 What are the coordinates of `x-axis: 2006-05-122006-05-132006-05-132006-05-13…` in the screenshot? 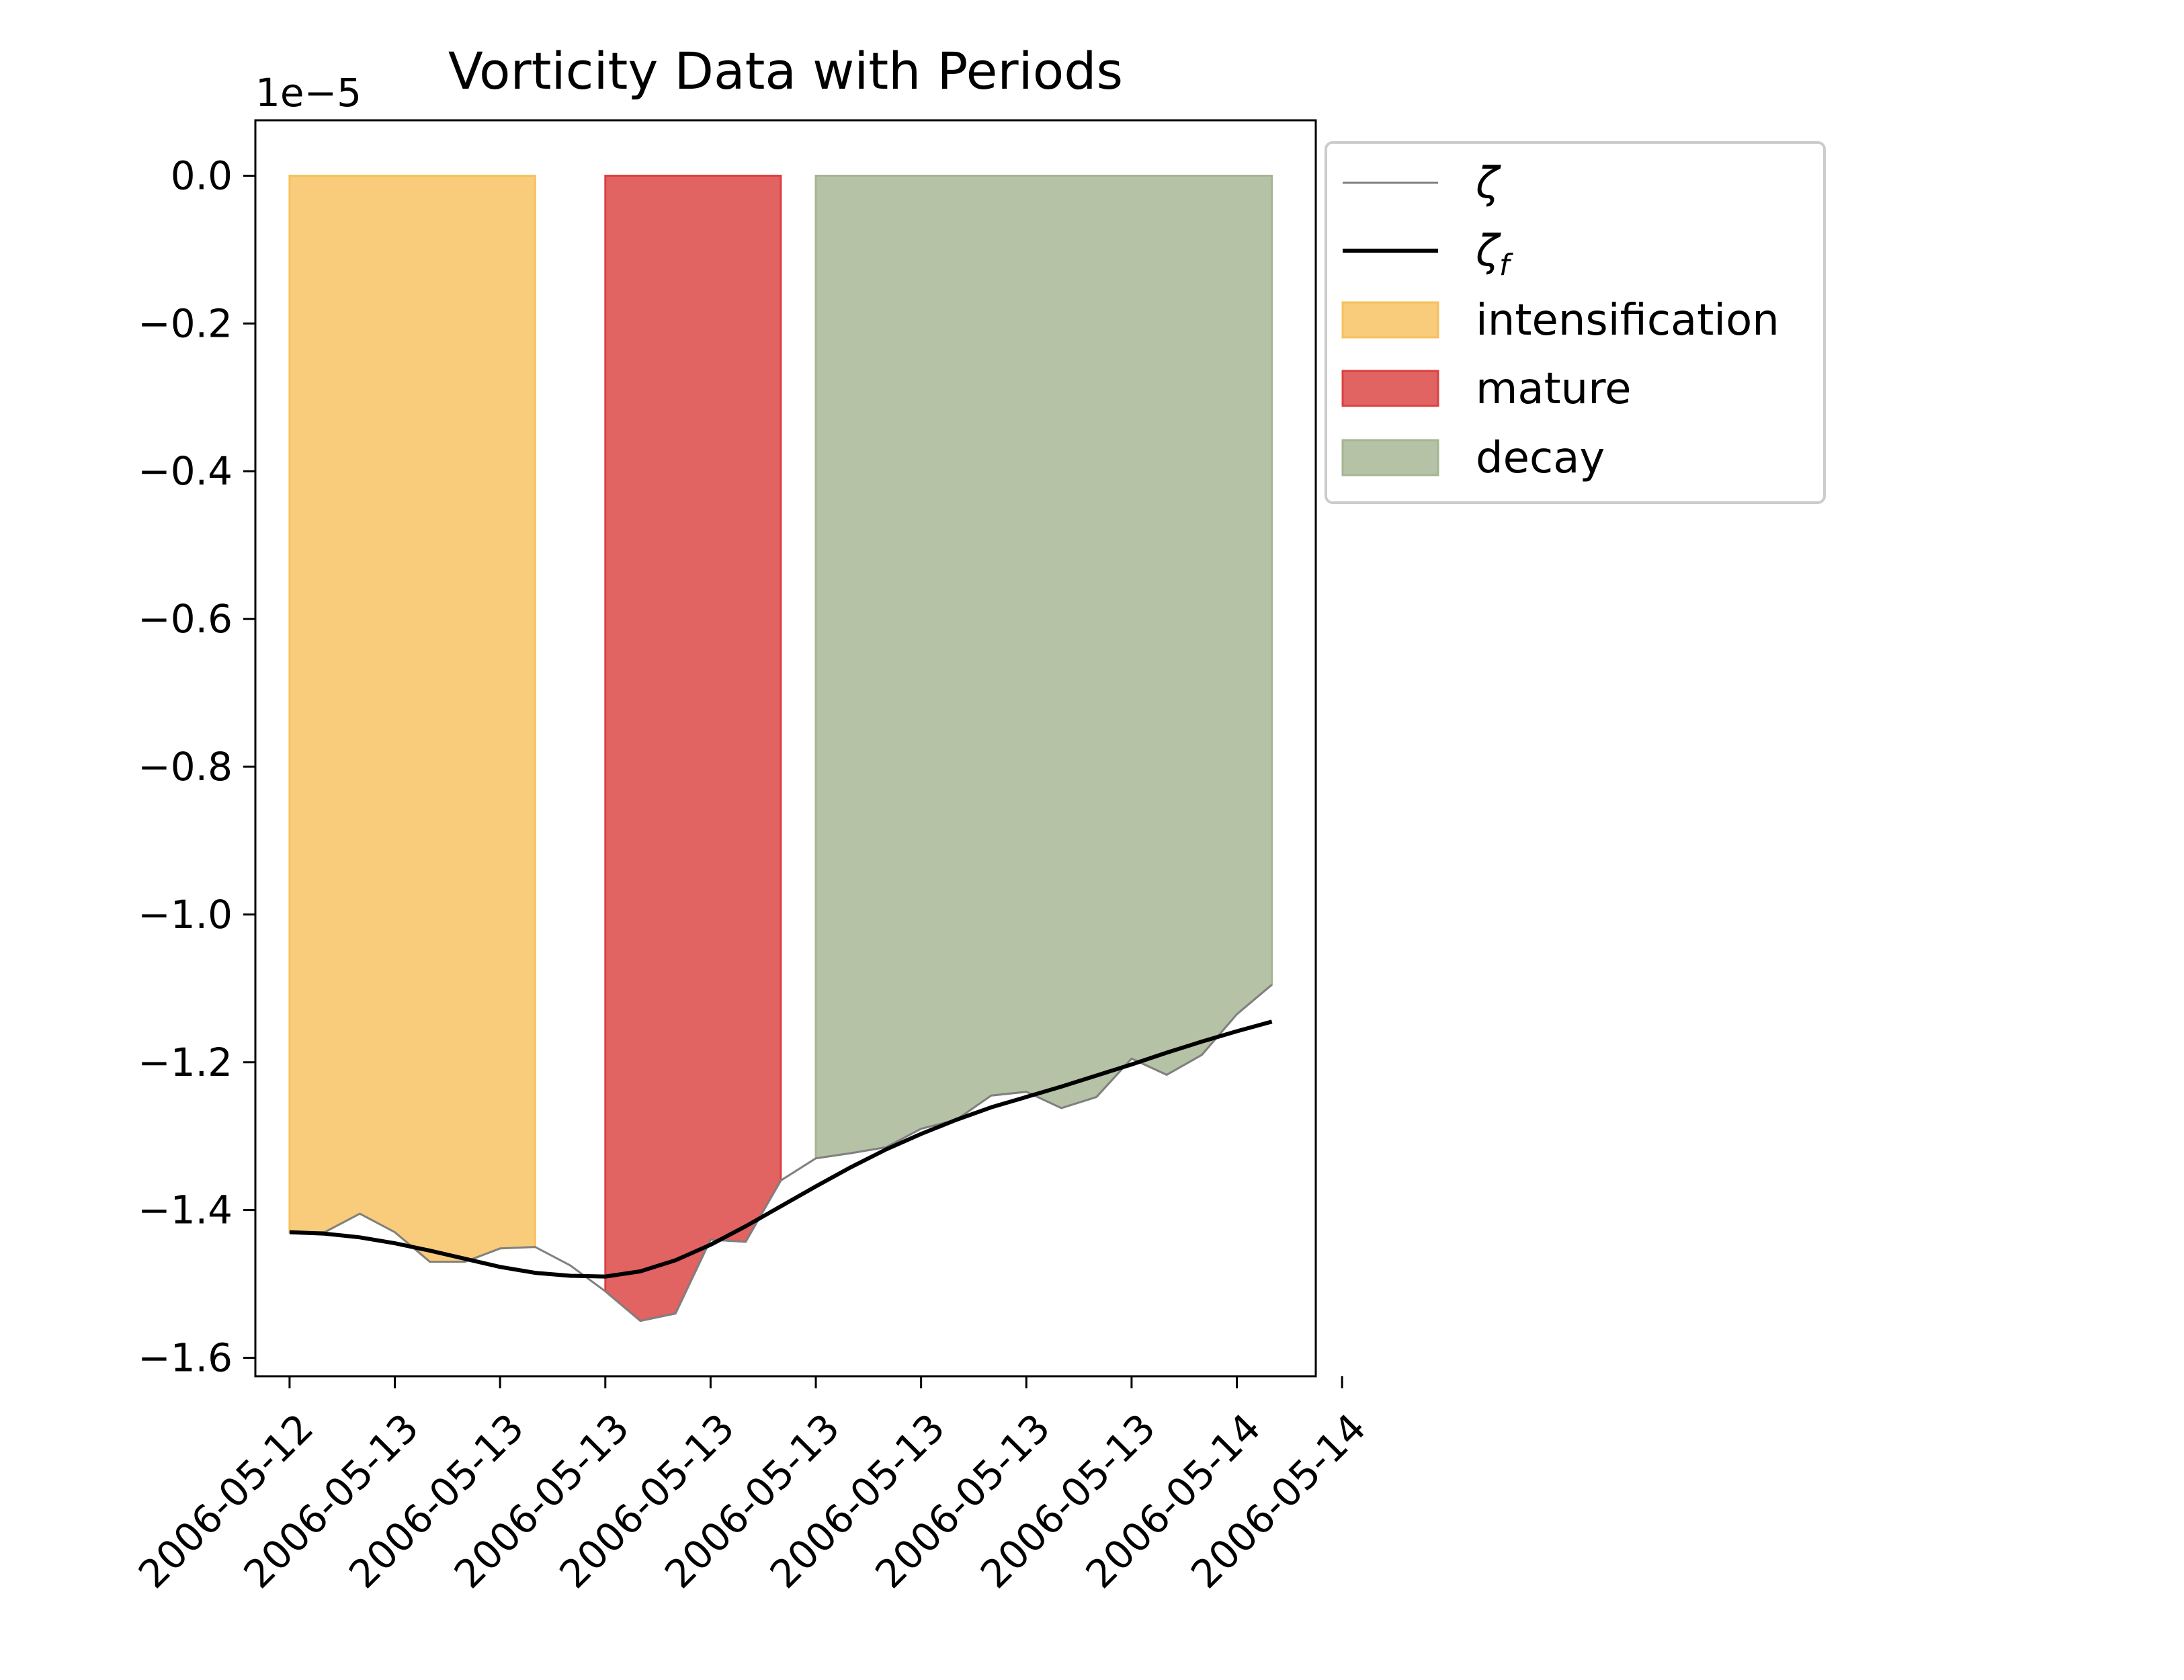 It's located at (753, 1487).